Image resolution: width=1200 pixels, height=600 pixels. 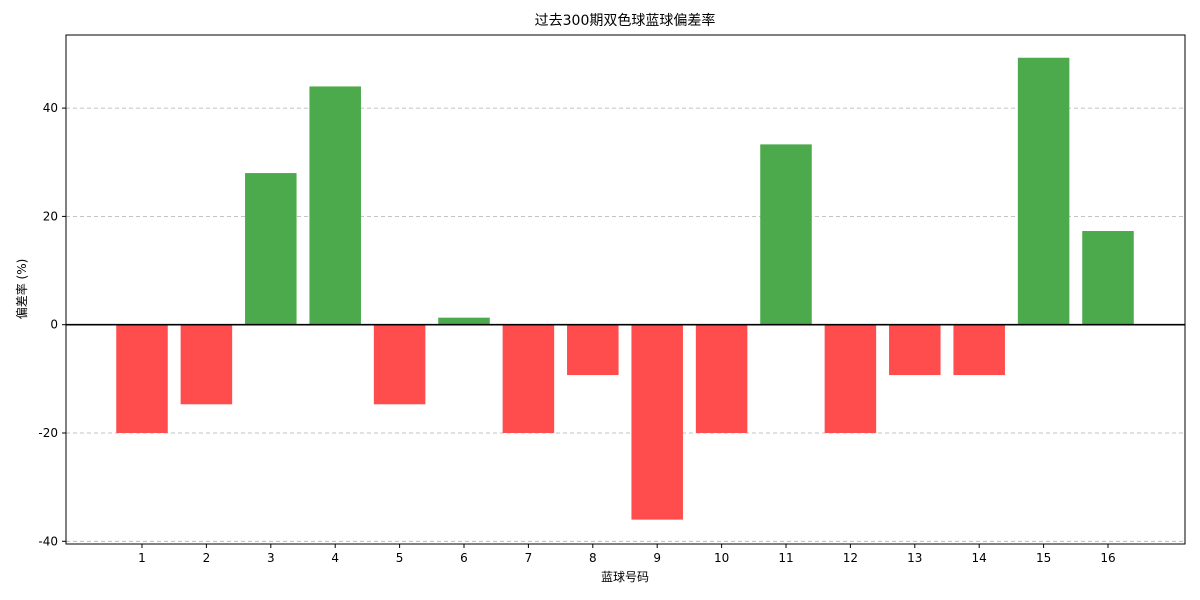 I want to click on x-tick-label: 9, so click(x=657, y=558).